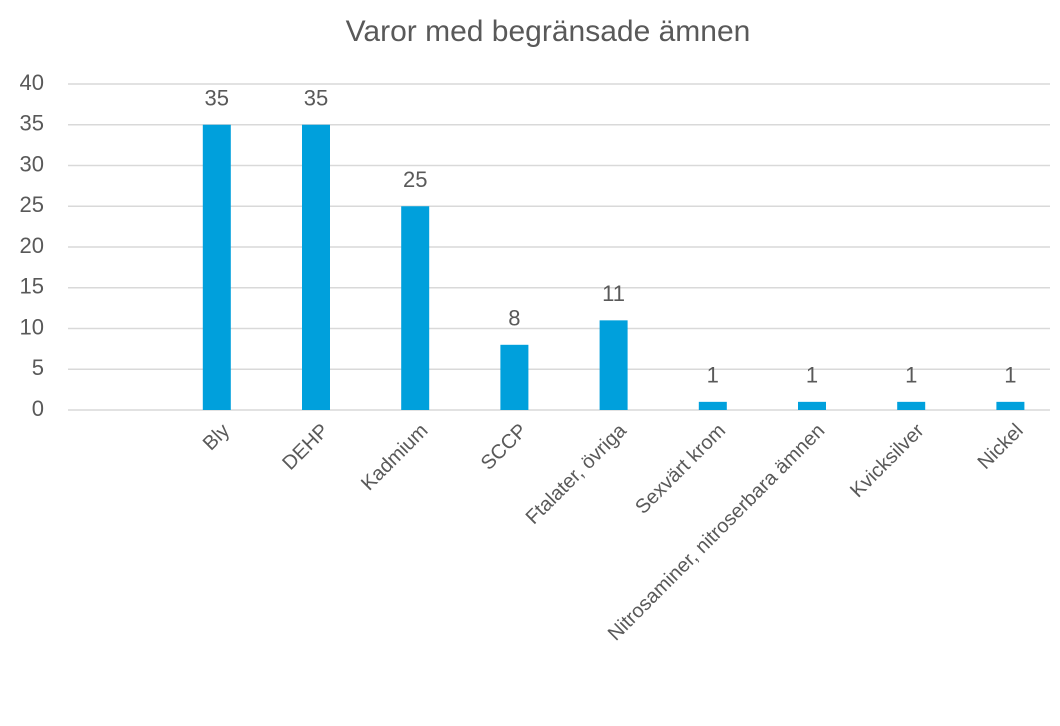 This screenshot has height=726, width=1060. I want to click on y-tick-label: 35, so click(32, 123).